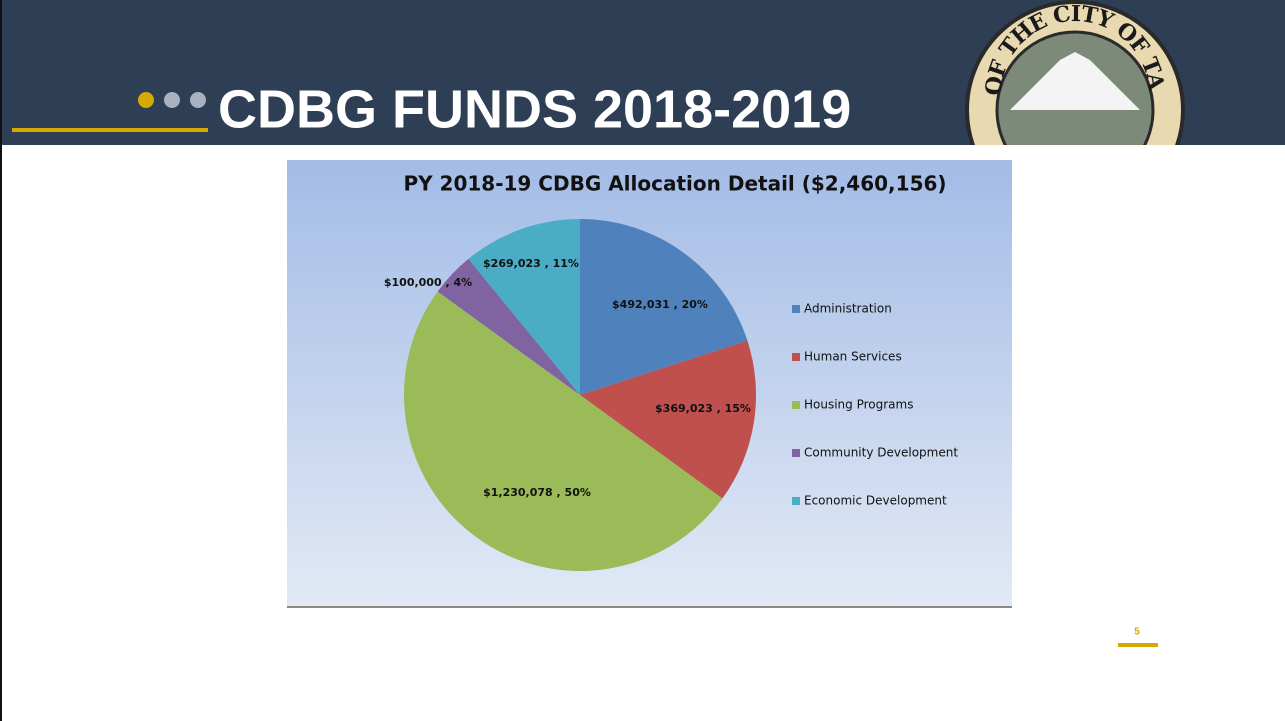 The width and height of the screenshot is (1285, 721). I want to click on seal-mountain, so click(1075, 81).